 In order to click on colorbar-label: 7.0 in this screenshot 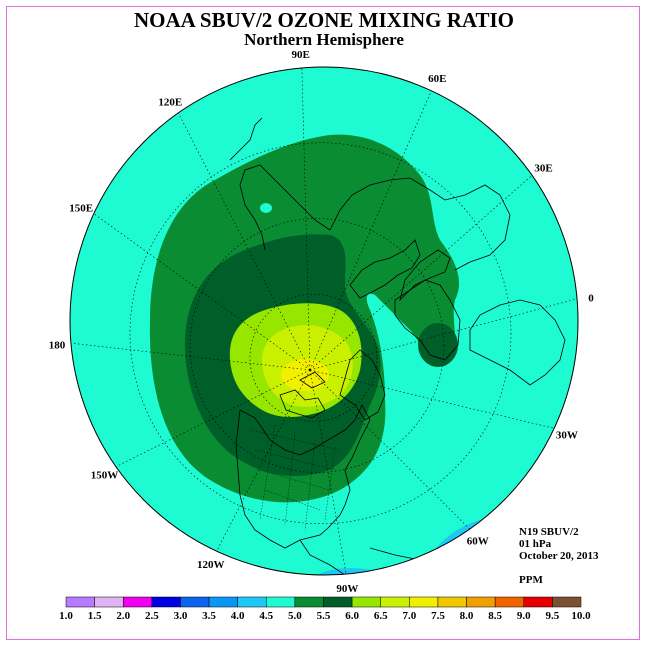, I will do `click(409, 616)`.